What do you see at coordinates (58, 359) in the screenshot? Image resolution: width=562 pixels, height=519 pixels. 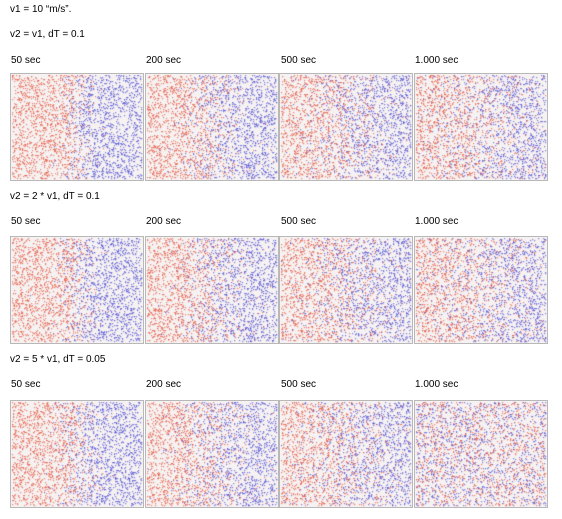 I see `section-heading: v2 = 5 * v1, dT = 0.05` at bounding box center [58, 359].